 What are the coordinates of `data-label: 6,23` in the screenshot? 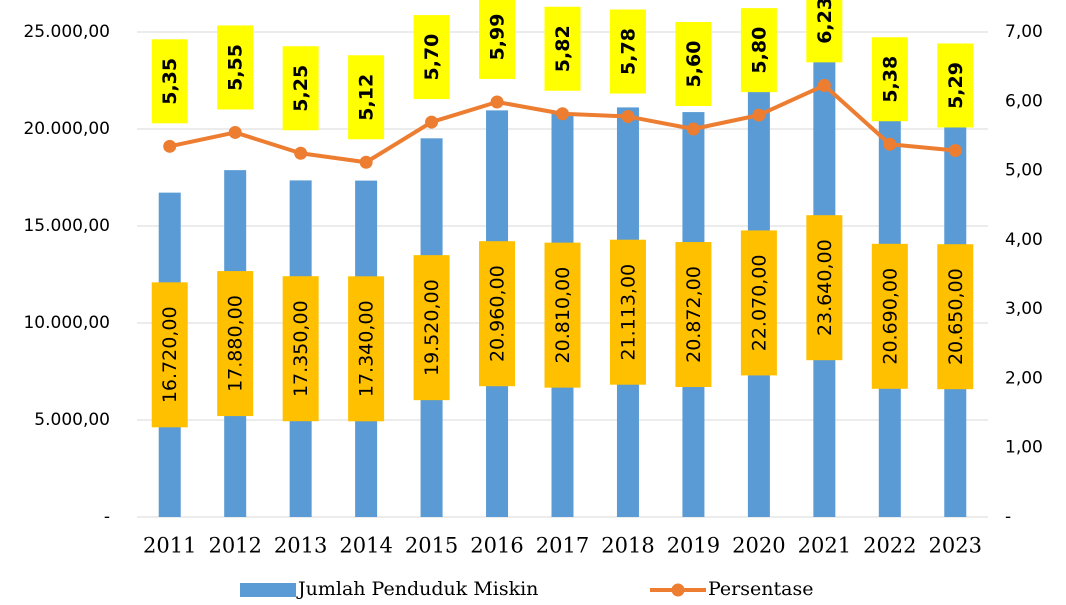 It's located at (824, 31).